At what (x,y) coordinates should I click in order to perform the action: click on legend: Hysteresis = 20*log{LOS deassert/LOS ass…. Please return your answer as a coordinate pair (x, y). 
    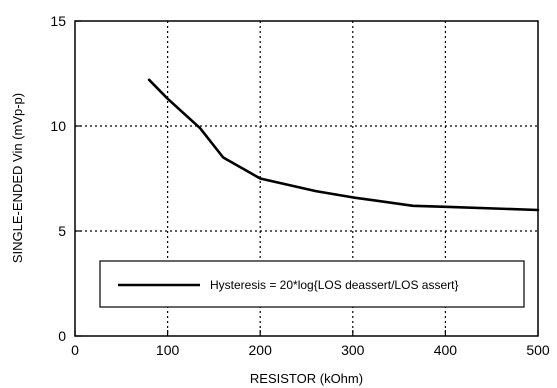
    Looking at the image, I should click on (312, 284).